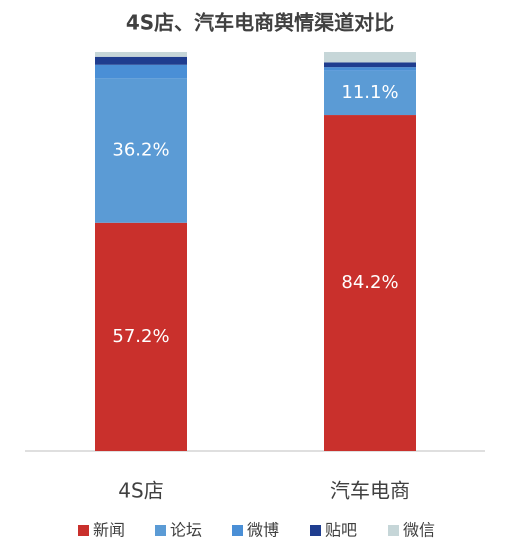 The image size is (521, 557). Describe the element at coordinates (109, 530) in the screenshot. I see `legend-label: 新闻` at that location.